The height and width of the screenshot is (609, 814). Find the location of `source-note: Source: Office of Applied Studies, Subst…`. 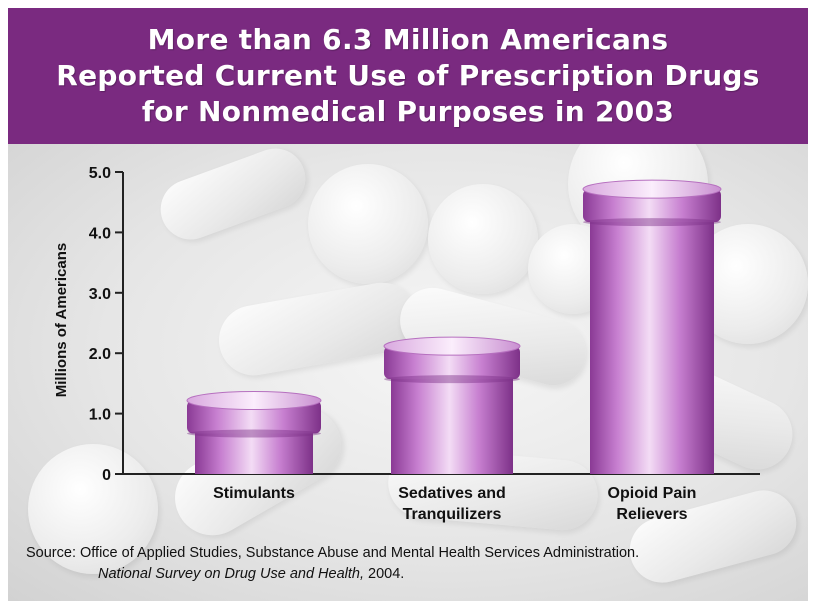

source-note: Source: Office of Applied Studies, Subst… is located at coordinates (416, 564).